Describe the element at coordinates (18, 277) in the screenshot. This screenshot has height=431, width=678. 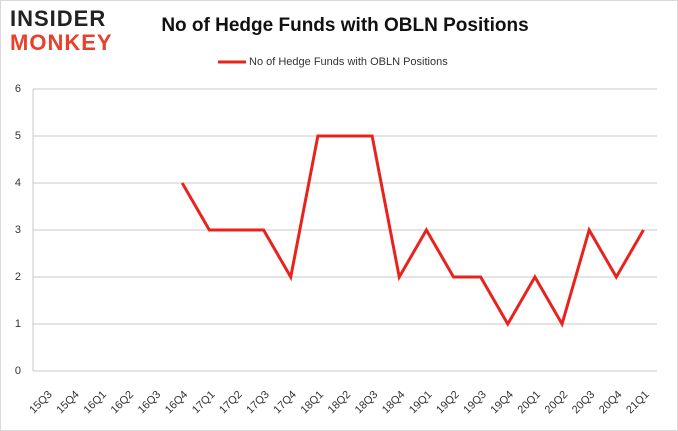
I see `y-tick-label: 2` at that location.